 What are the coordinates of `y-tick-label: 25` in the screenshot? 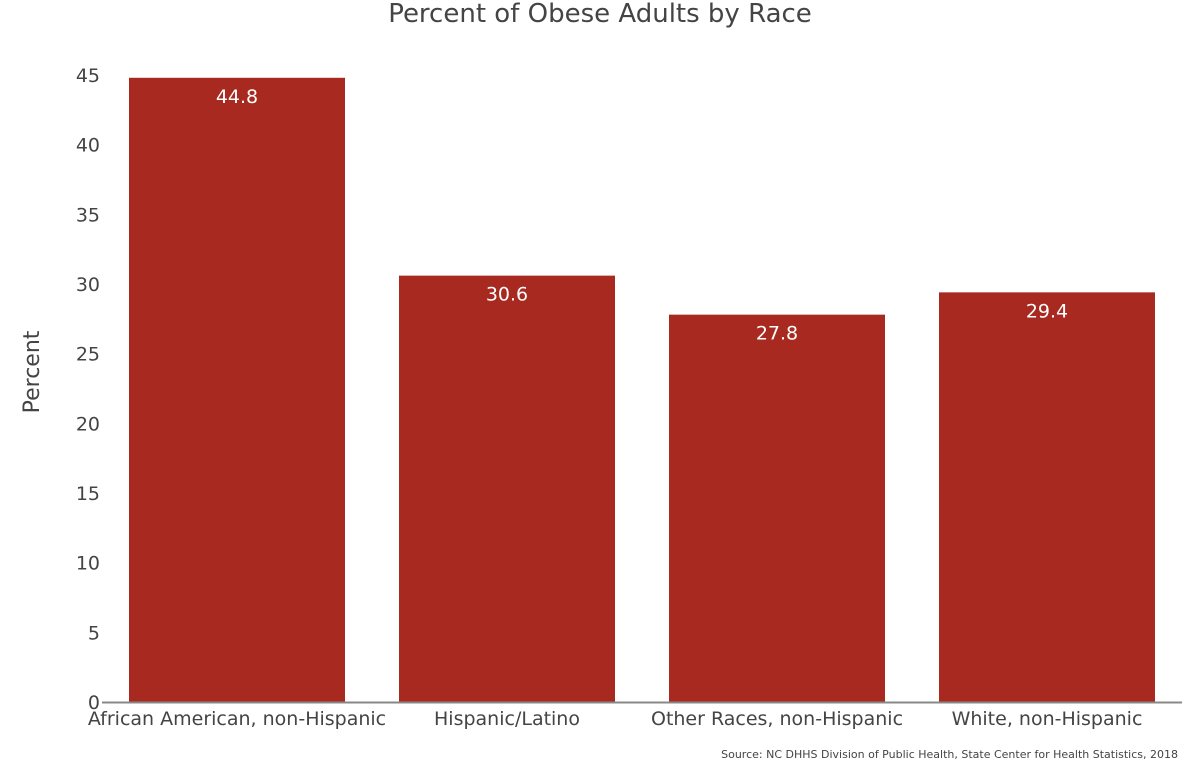 It's located at (88, 355).